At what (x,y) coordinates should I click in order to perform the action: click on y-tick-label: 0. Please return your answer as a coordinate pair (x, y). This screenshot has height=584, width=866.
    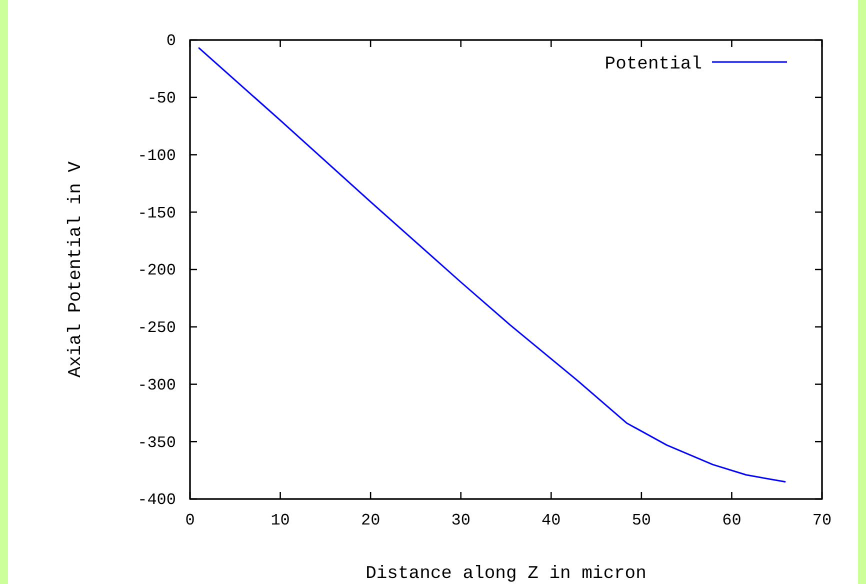
    Looking at the image, I should click on (171, 41).